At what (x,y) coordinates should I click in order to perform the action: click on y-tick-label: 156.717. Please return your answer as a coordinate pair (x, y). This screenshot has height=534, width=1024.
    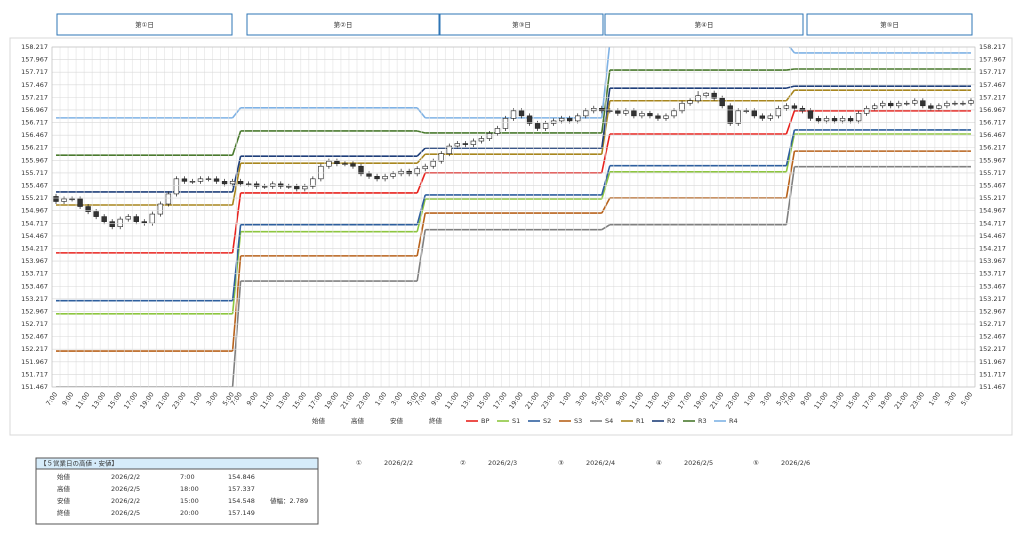
    Looking at the image, I should click on (34, 123).